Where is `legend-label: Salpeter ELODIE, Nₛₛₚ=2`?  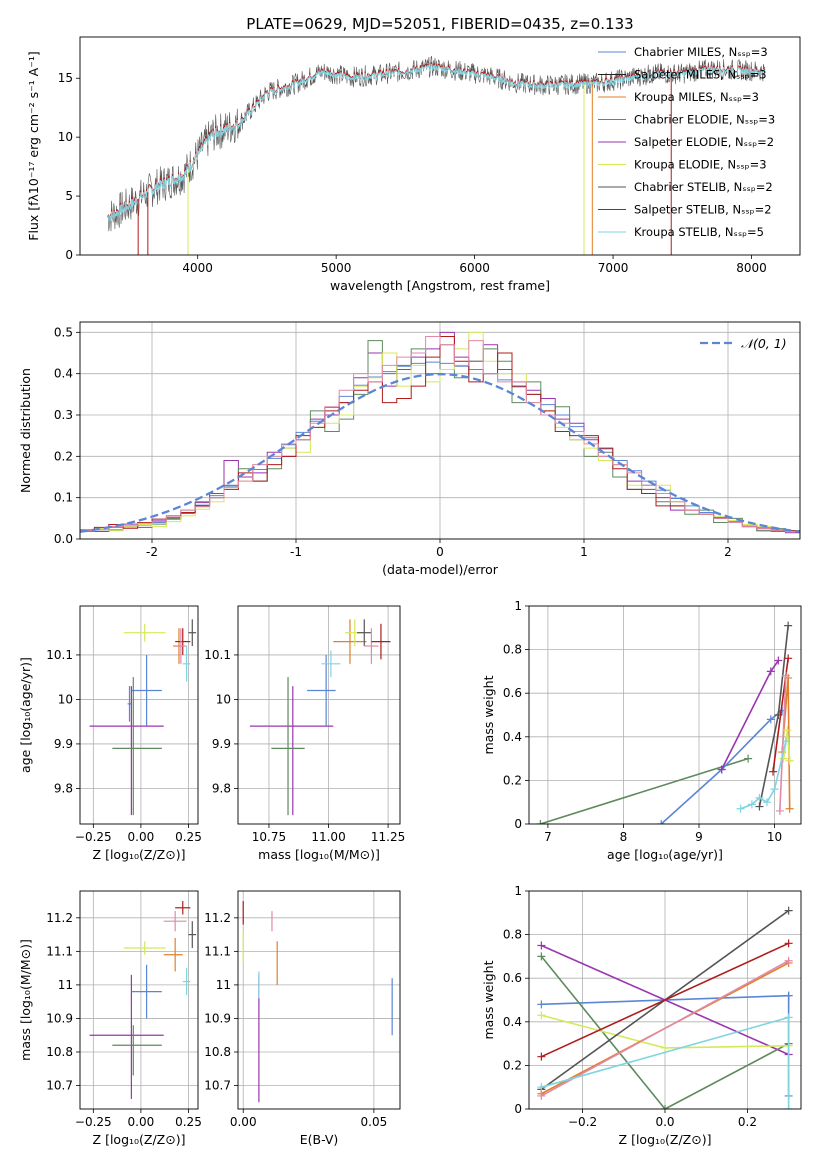
legend-label: Salpeter ELODIE, Nₛₛₚ=2 is located at coordinates (704, 142).